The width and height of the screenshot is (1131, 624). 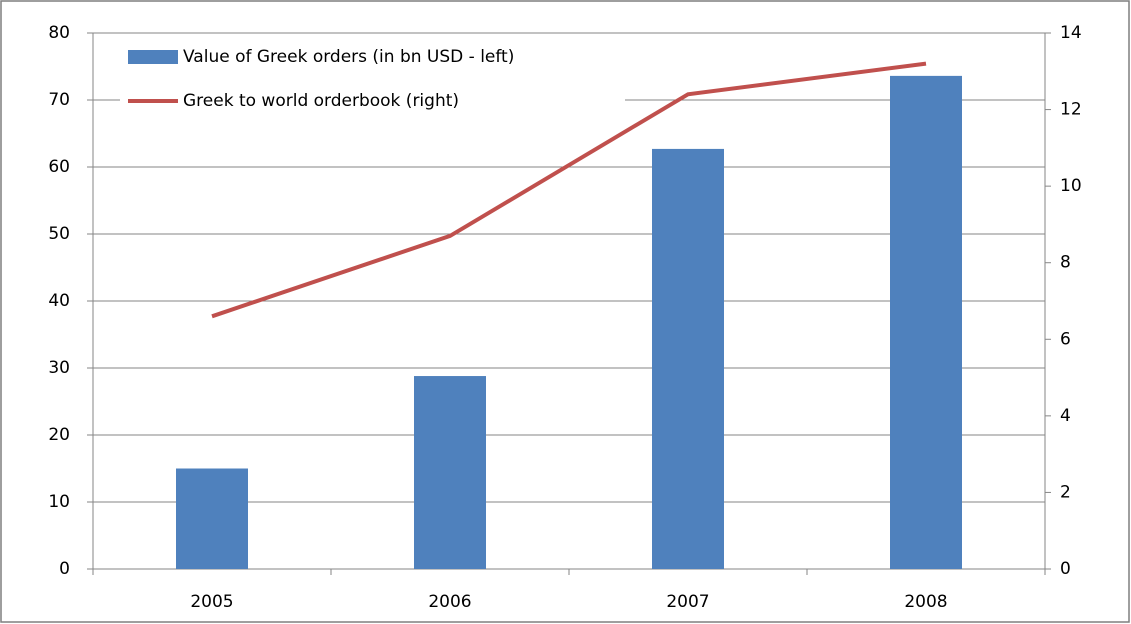 What do you see at coordinates (1065, 416) in the screenshot?
I see `y2-tick-label: 4` at bounding box center [1065, 416].